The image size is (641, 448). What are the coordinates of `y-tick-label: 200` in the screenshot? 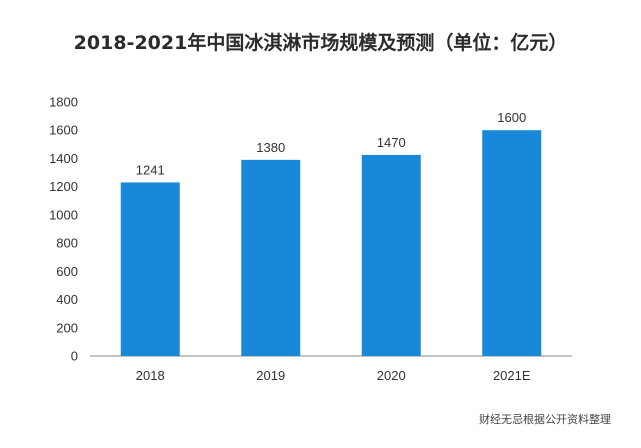 It's located at (67, 327).